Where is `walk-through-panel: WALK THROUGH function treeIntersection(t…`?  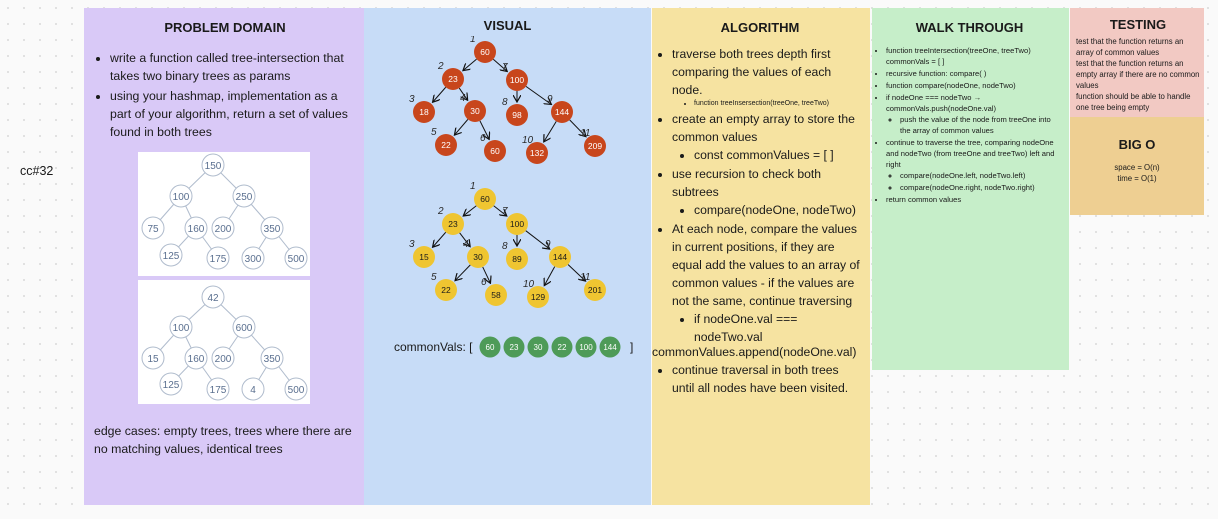 walk-through-panel: WALK THROUGH function treeIntersection(t… is located at coordinates (970, 189).